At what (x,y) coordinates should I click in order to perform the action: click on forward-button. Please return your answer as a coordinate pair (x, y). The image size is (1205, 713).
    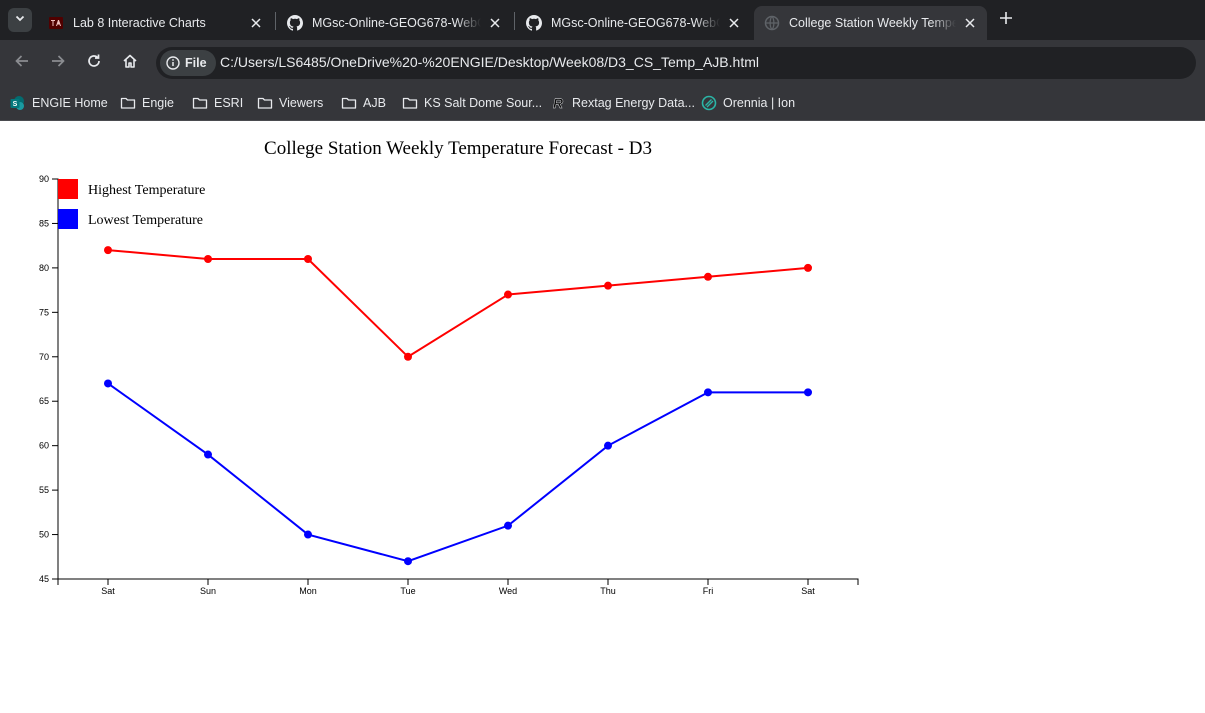
    Looking at the image, I should click on (58, 63).